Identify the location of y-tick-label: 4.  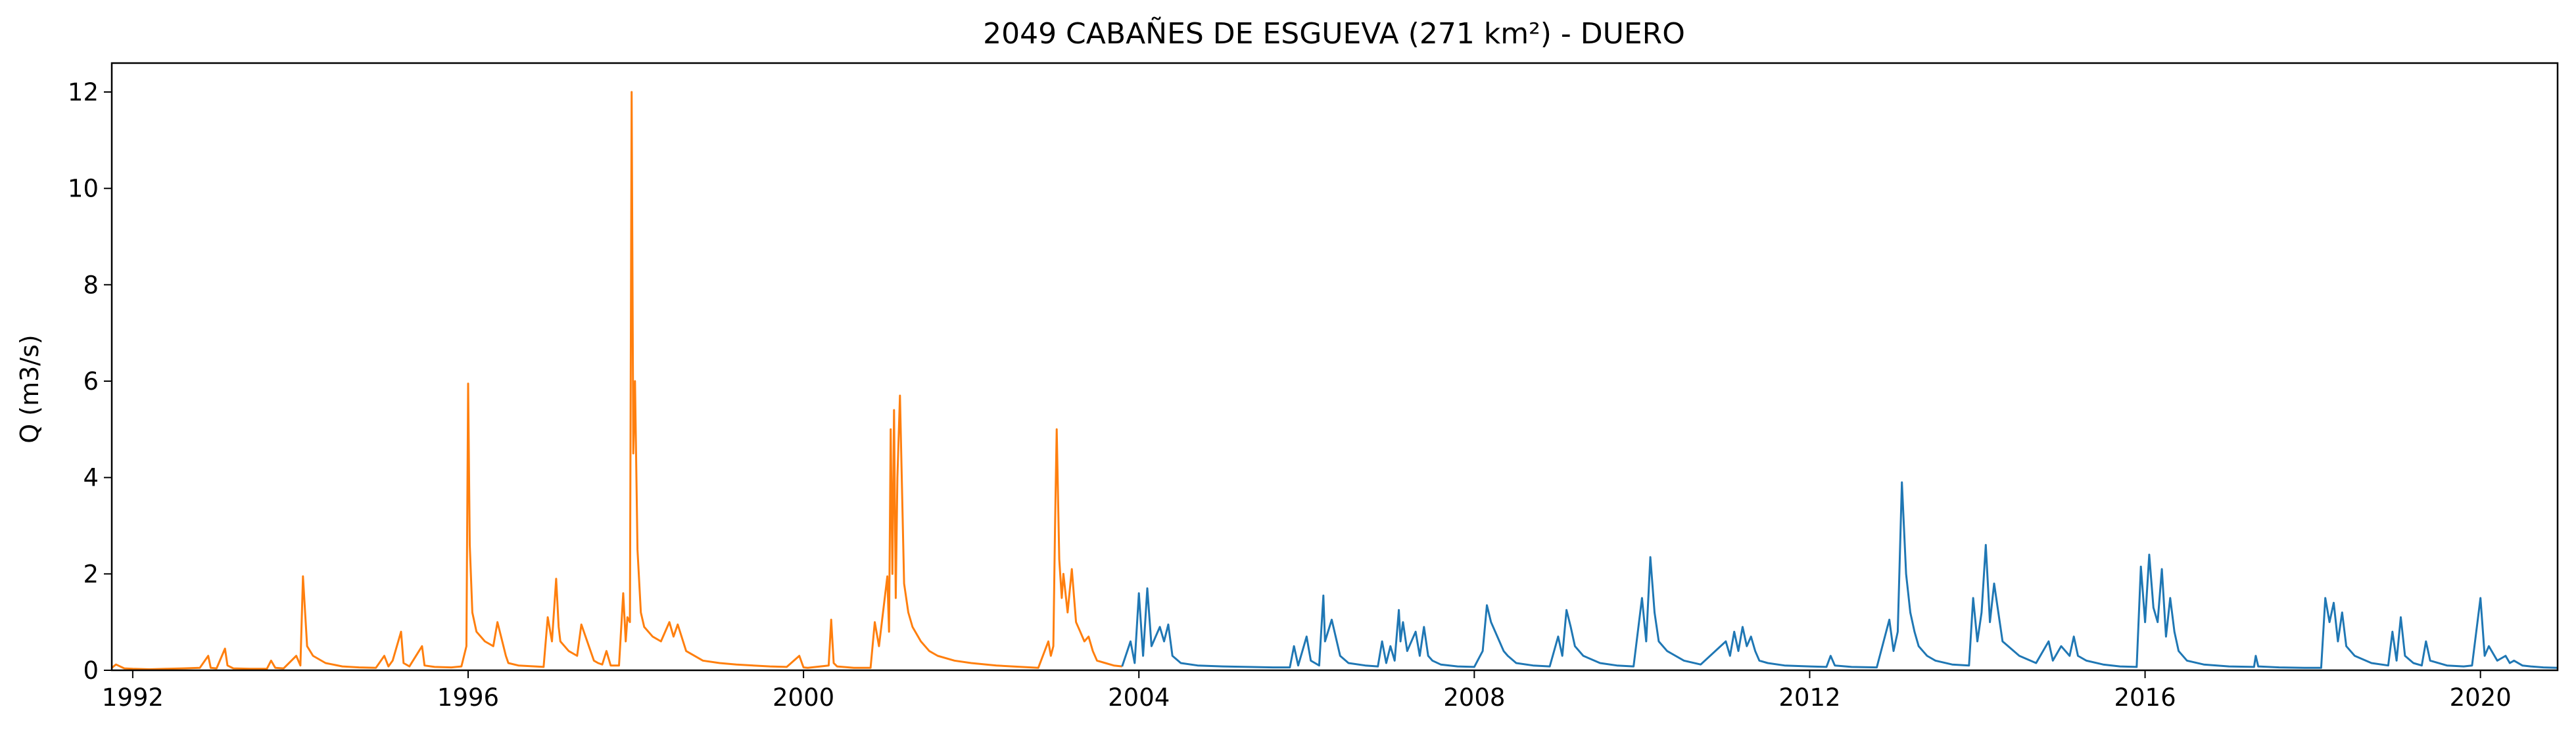
(91, 478).